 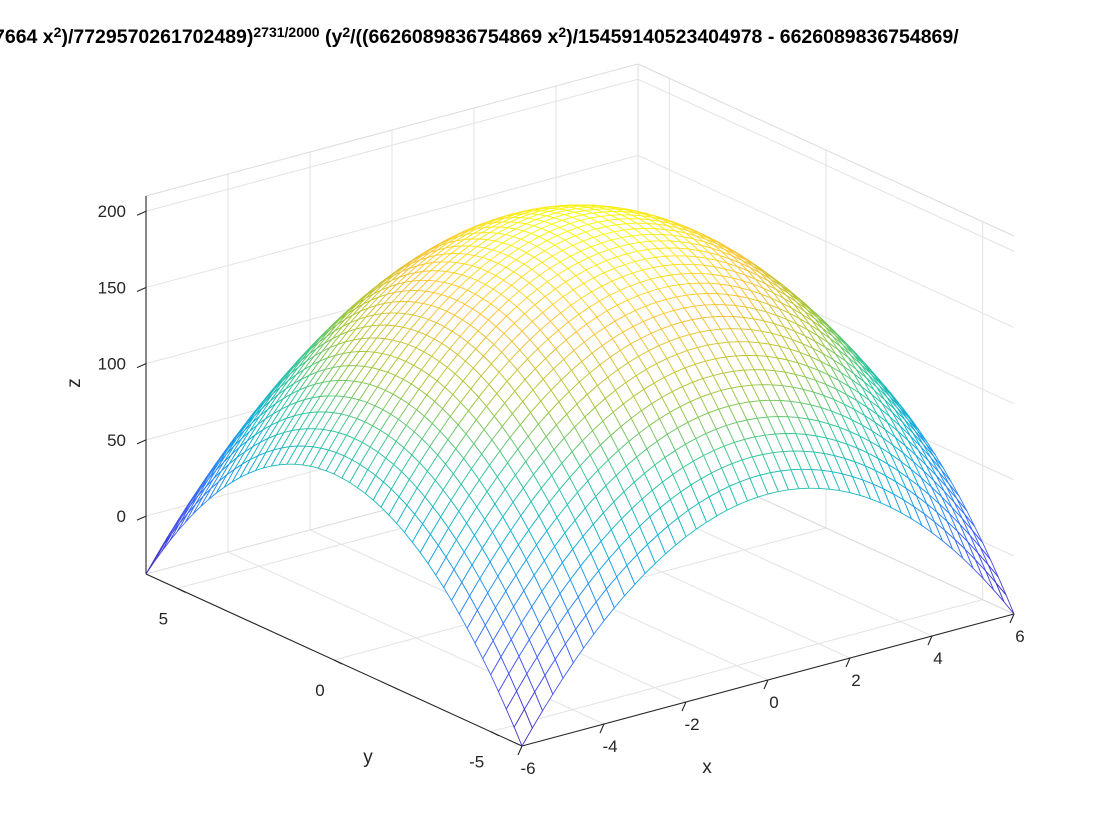 I want to click on z-tick-label: 50, so click(x=116, y=440).